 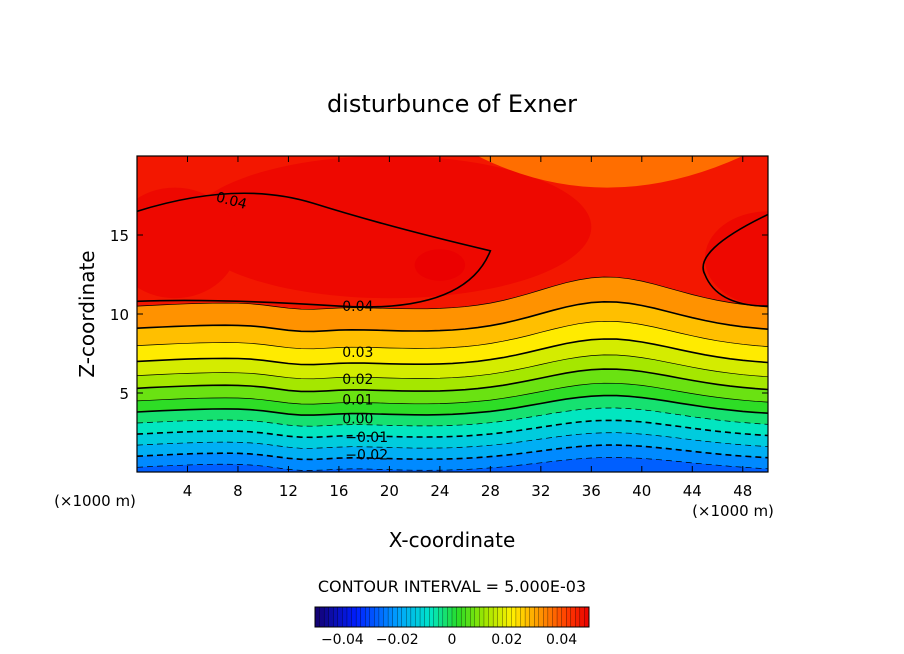 I want to click on x-tick-label: 40, so click(x=641, y=491).